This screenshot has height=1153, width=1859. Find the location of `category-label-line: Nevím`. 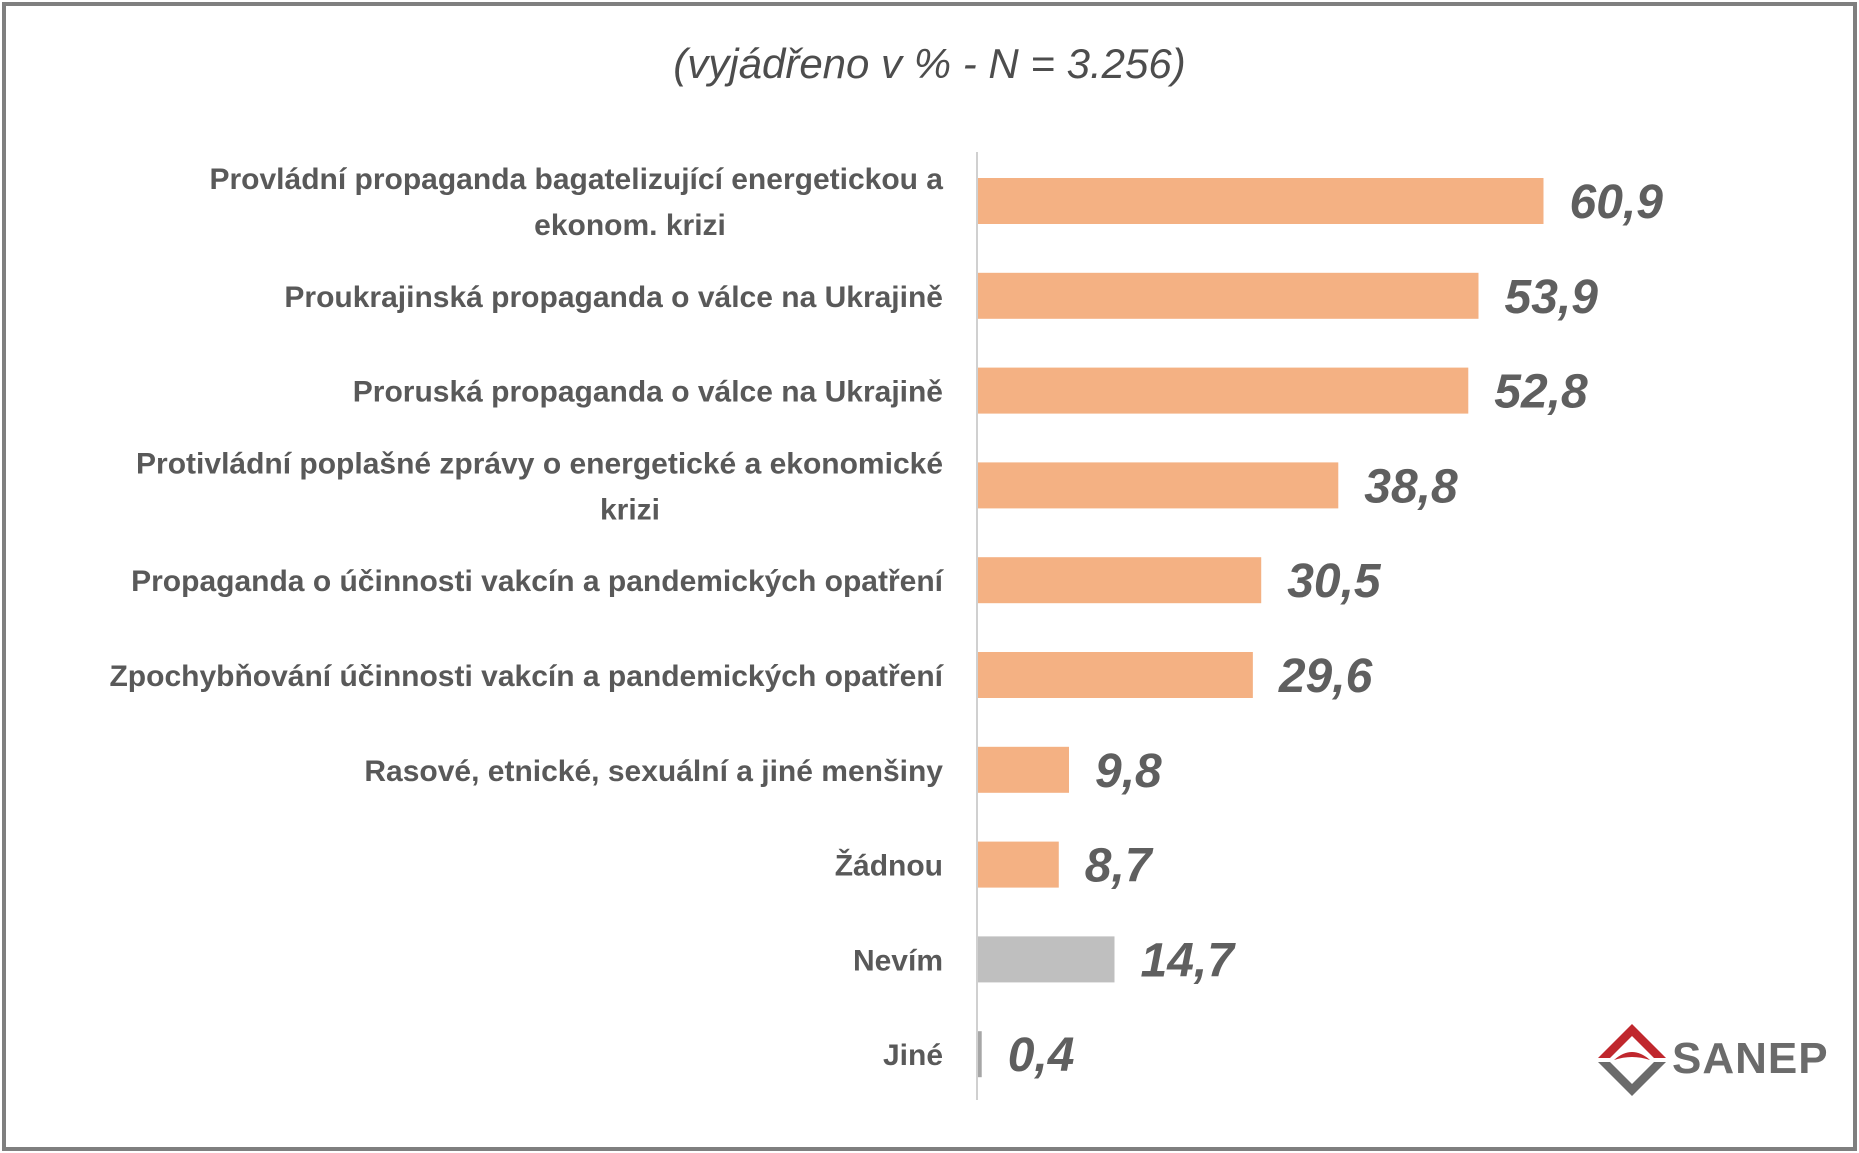

category-label-line: Nevím is located at coordinates (898, 960).